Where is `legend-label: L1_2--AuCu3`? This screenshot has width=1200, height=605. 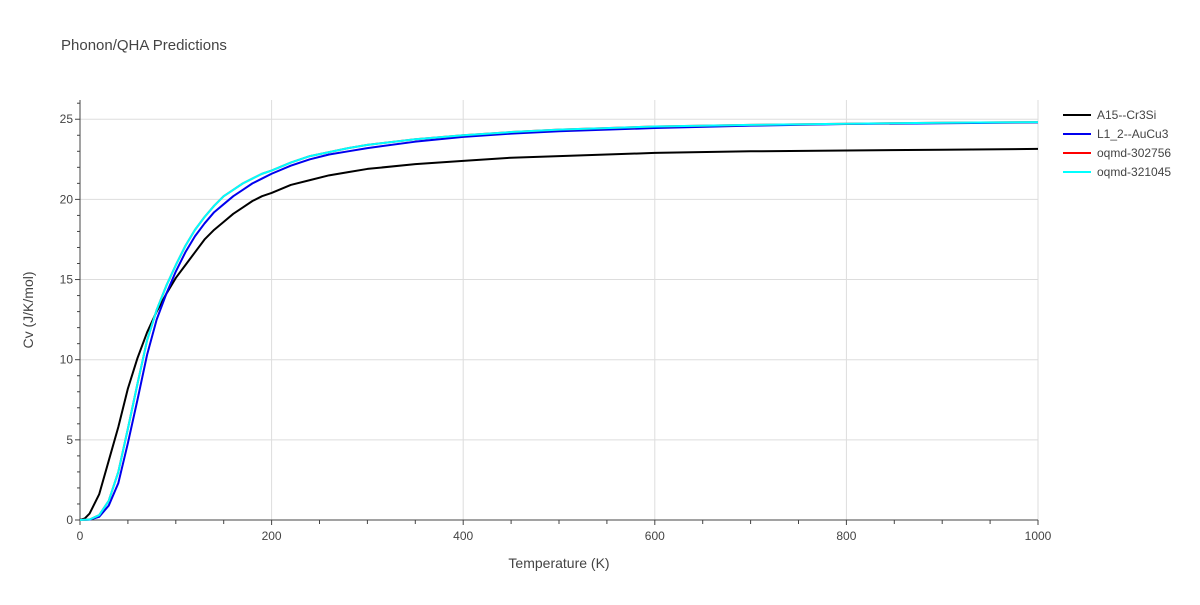 legend-label: L1_2--AuCu3 is located at coordinates (1133, 134).